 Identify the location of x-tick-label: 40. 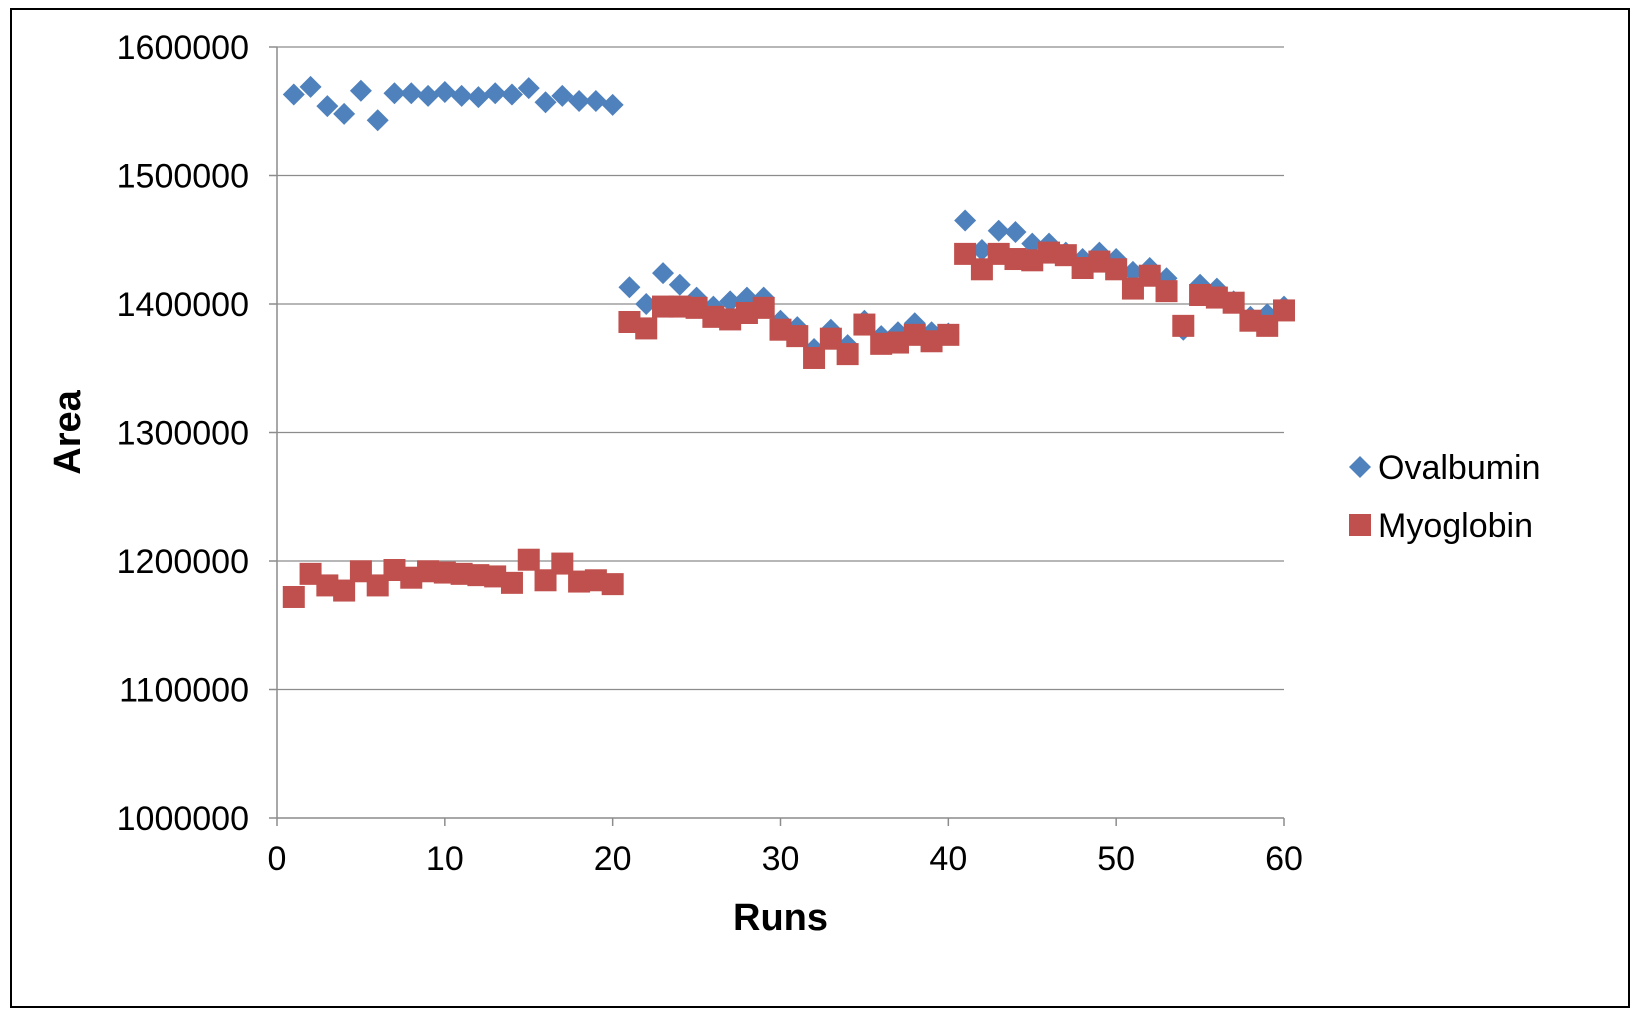
(948, 859).